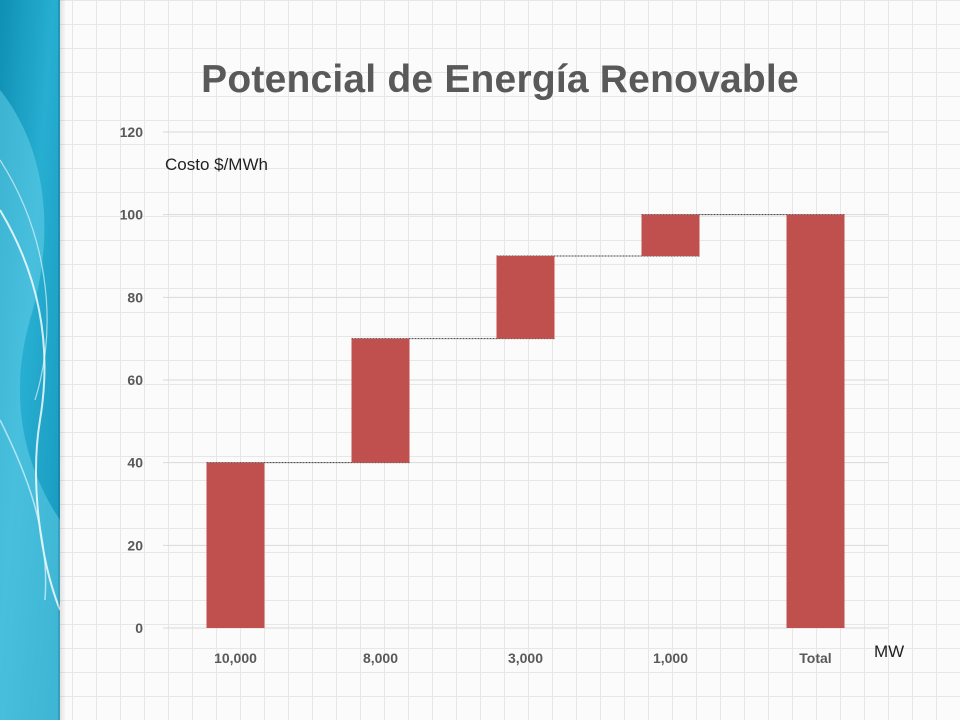 This screenshot has height=720, width=960. What do you see at coordinates (525, 658) in the screenshot?
I see `x-tick-label: 3,000` at bounding box center [525, 658].